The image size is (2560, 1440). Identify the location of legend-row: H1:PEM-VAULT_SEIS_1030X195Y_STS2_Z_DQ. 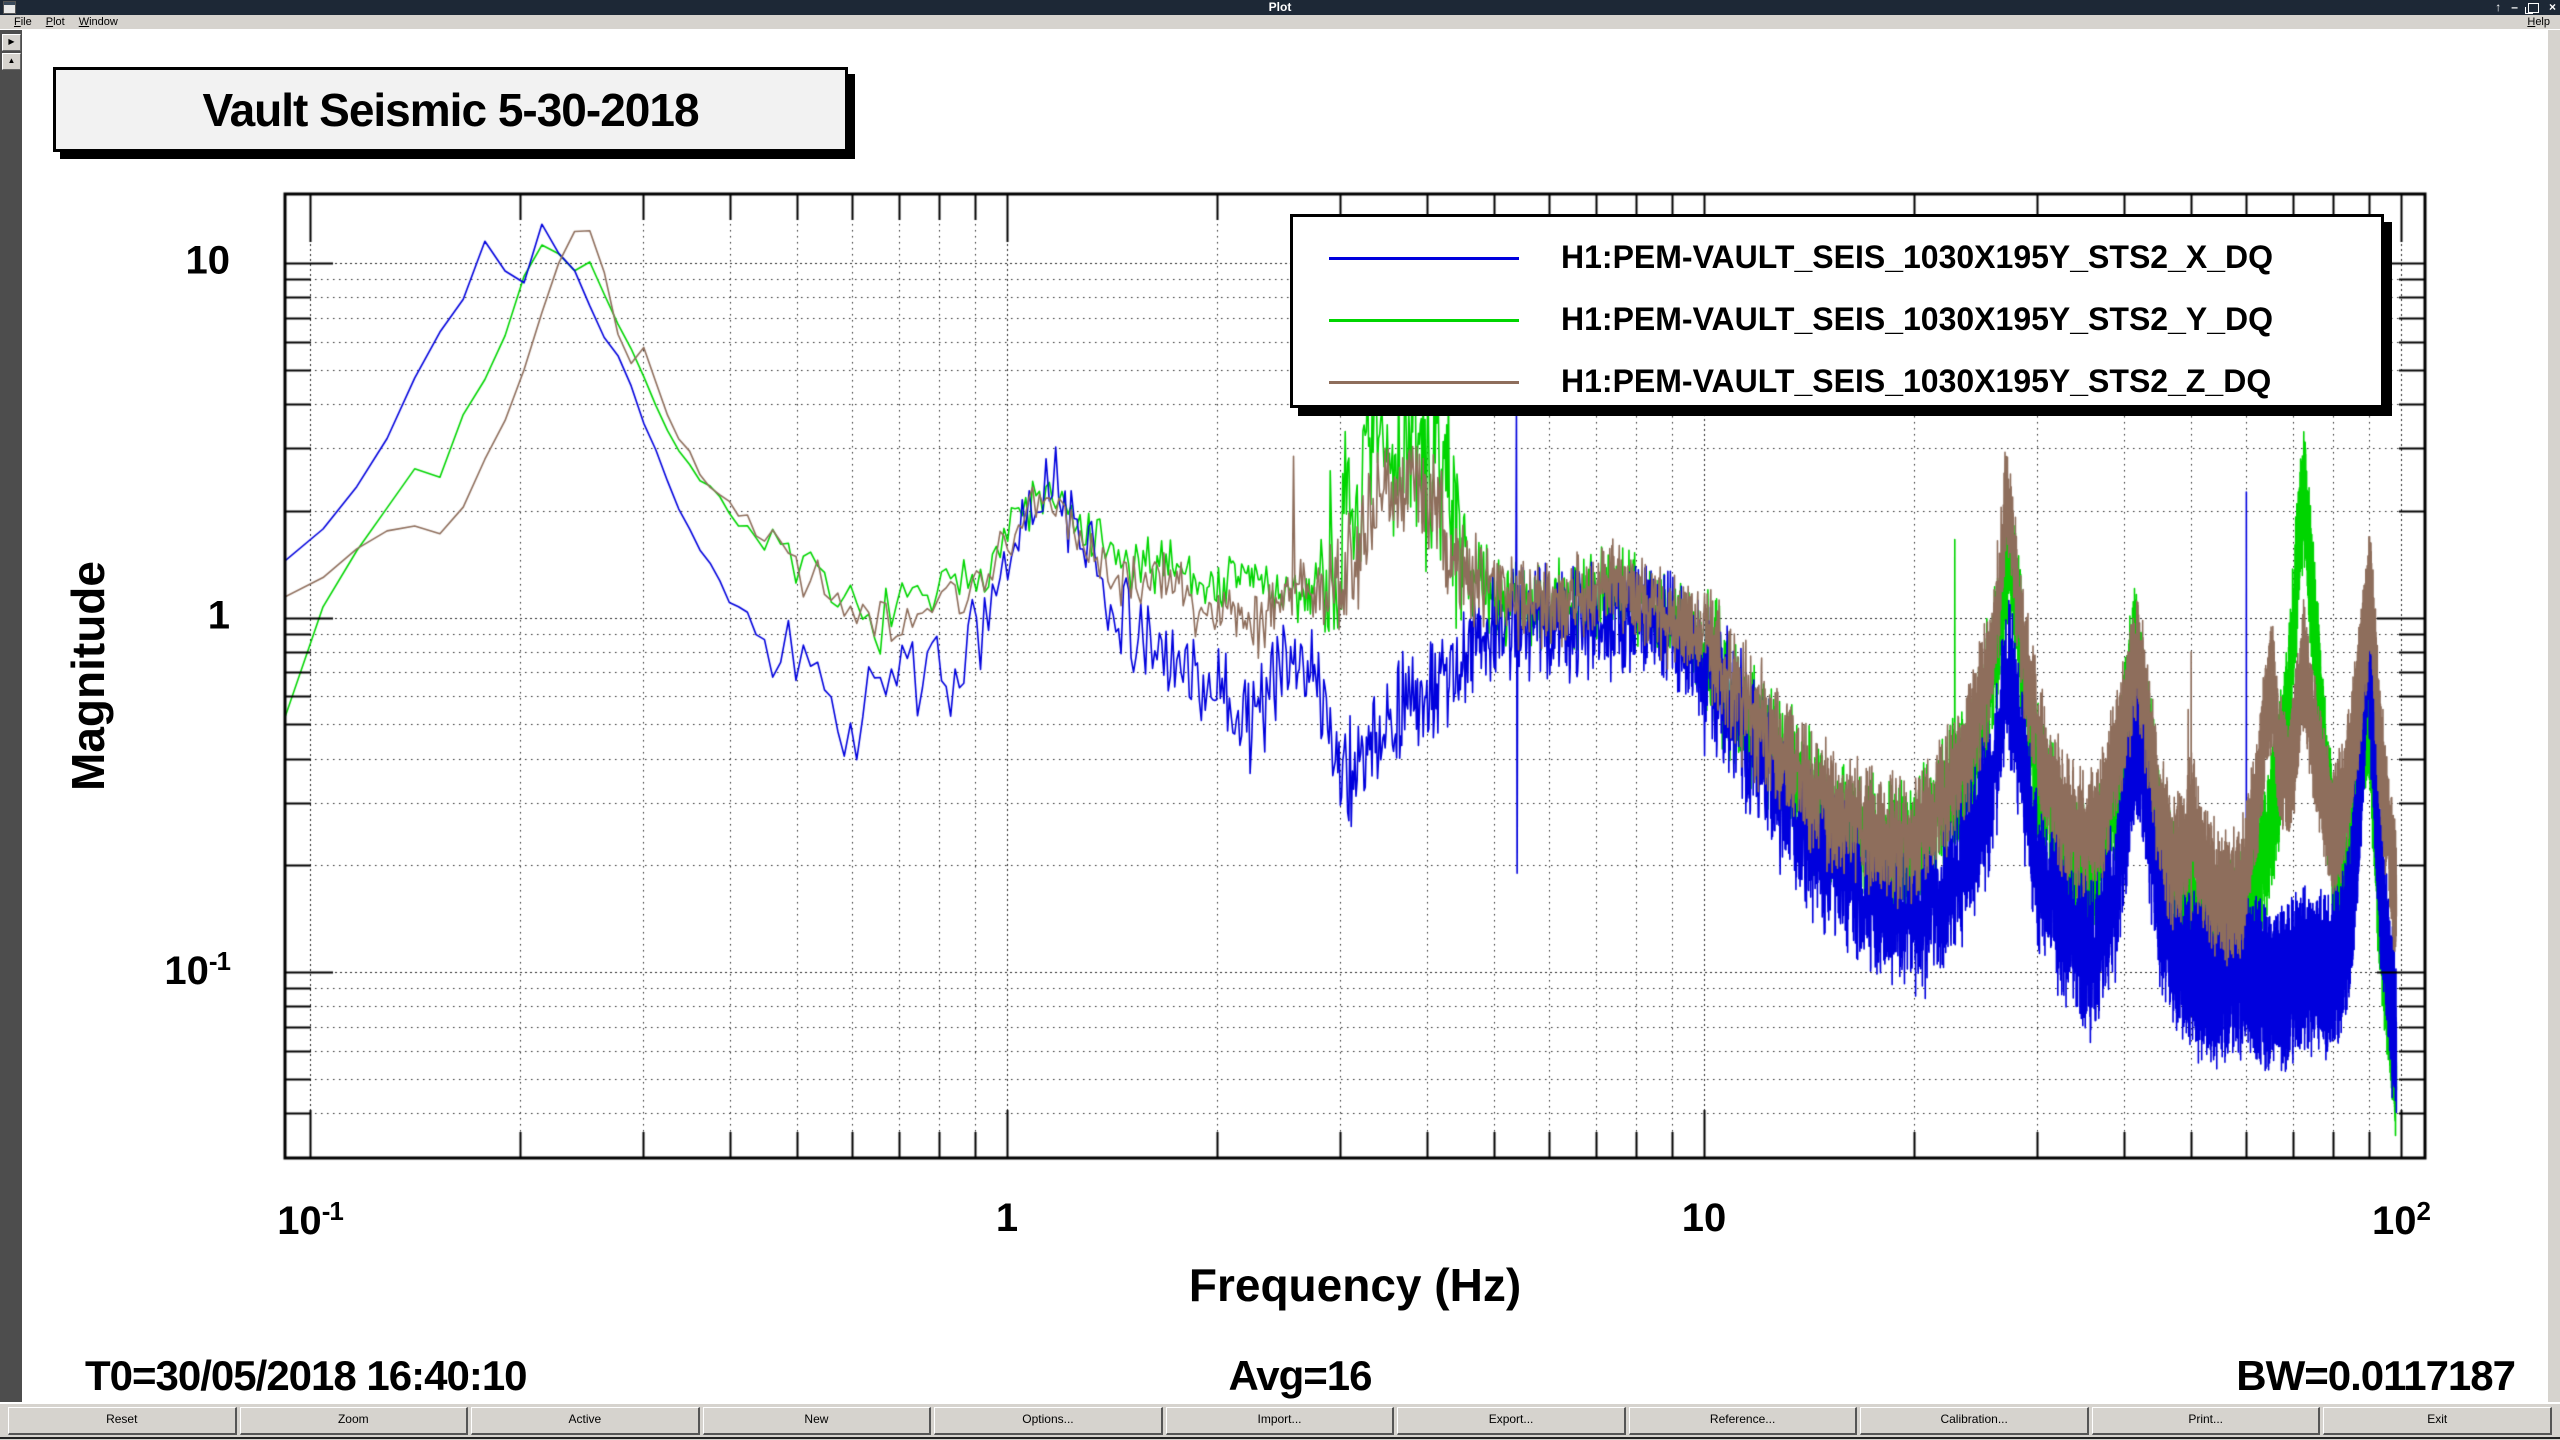
(1837, 383).